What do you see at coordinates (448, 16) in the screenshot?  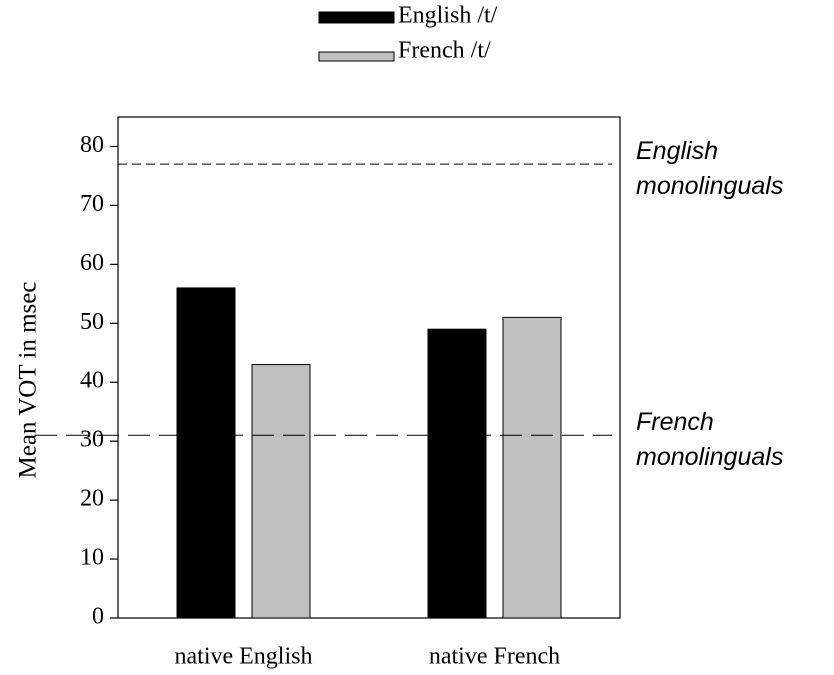 I see `legend-label: English /t/` at bounding box center [448, 16].